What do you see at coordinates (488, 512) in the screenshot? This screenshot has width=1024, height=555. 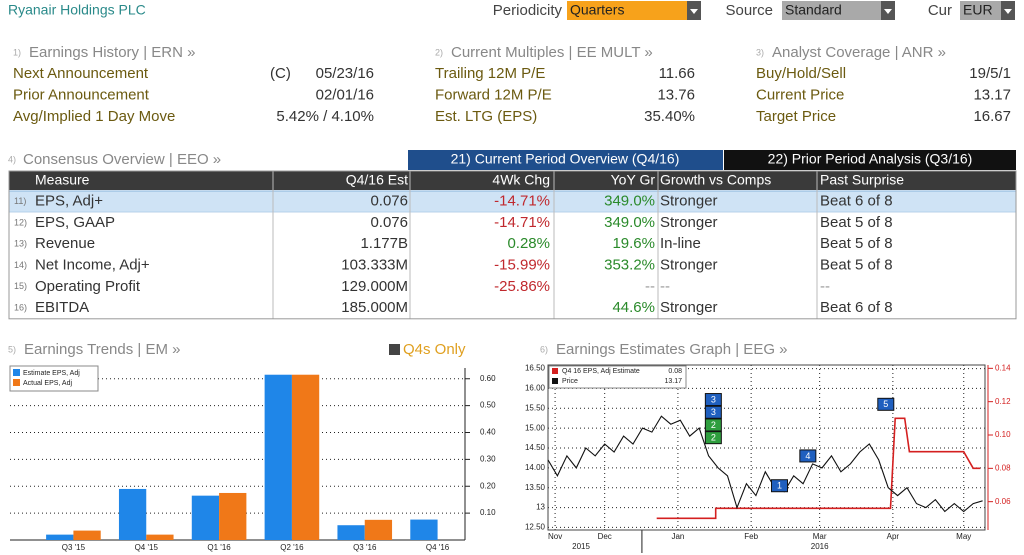 I see `y-tick-label: 0.10` at bounding box center [488, 512].